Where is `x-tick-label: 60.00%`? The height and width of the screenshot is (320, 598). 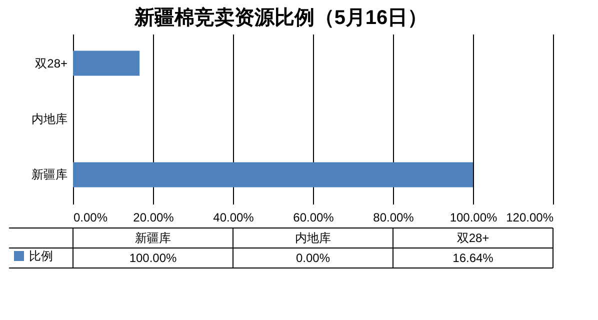 x-tick-label: 60.00% is located at coordinates (313, 217).